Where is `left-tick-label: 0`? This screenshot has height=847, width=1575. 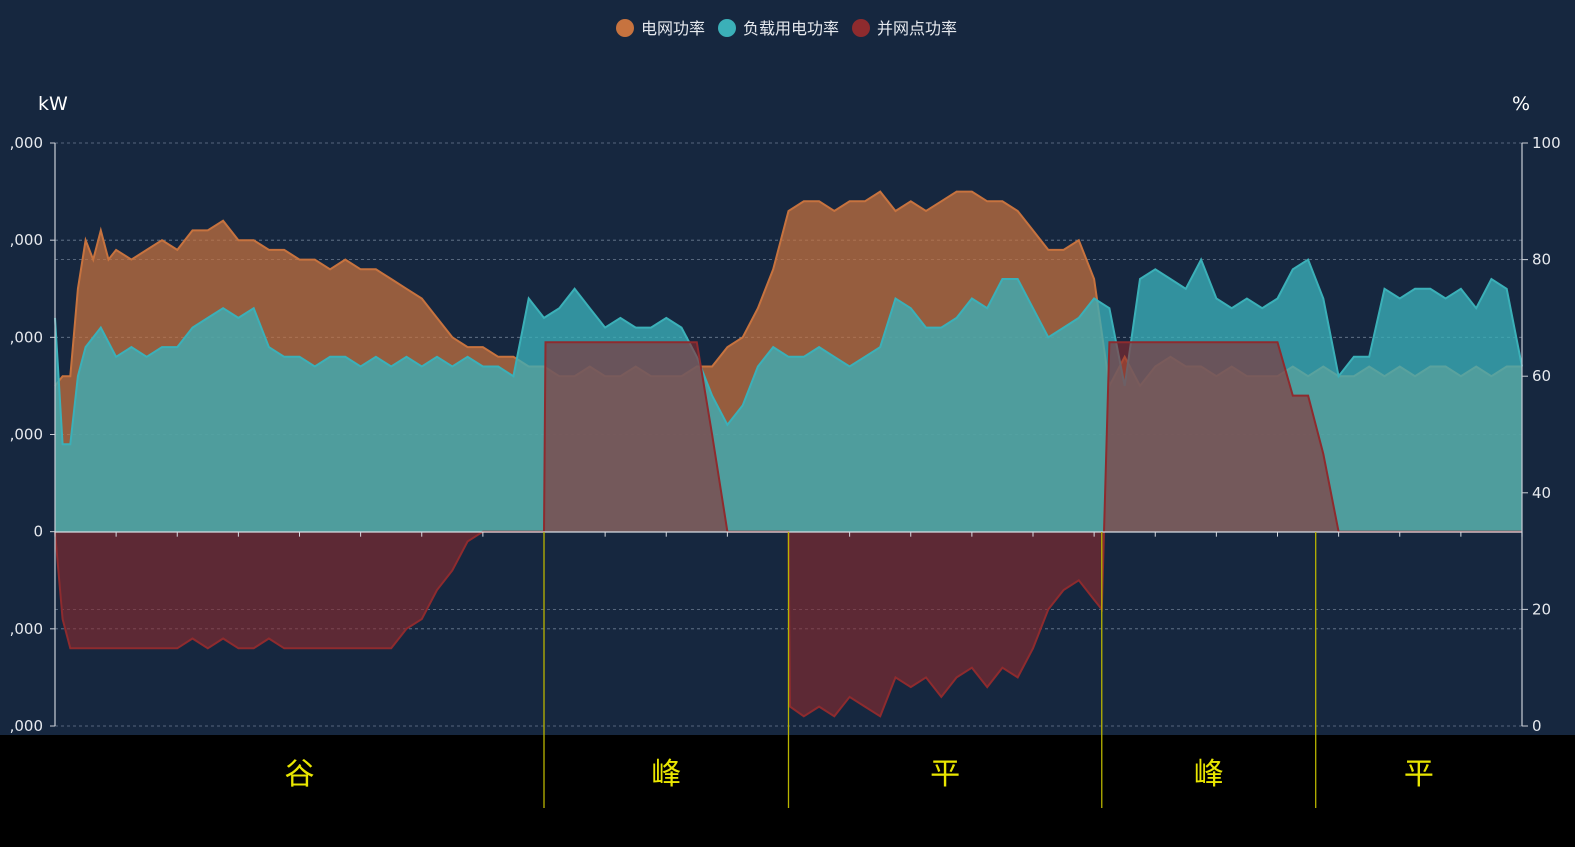 left-tick-label: 0 is located at coordinates (38, 532).